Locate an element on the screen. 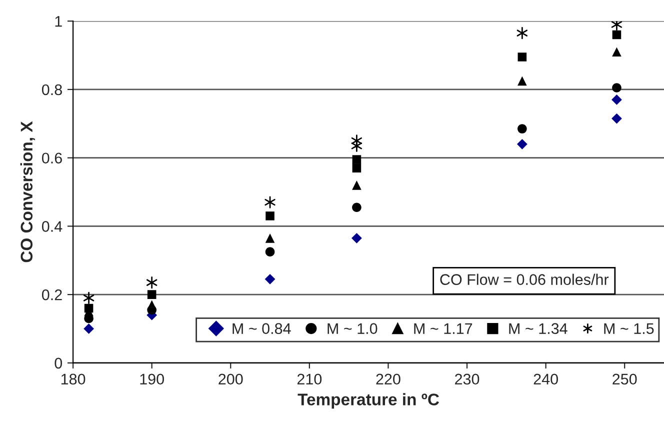  legend-label: M ~ 1.5 is located at coordinates (629, 328).